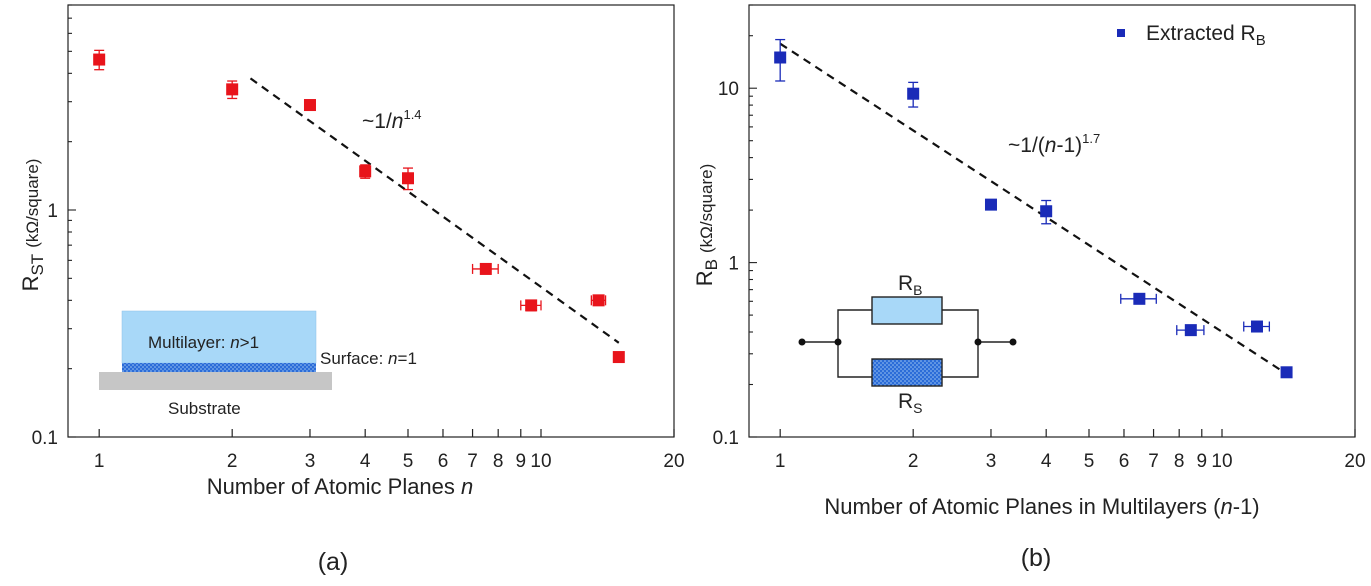 The height and width of the screenshot is (586, 1371). What do you see at coordinates (392, 120) in the screenshot?
I see `fit-annotation-a: ~1/n1.4` at bounding box center [392, 120].